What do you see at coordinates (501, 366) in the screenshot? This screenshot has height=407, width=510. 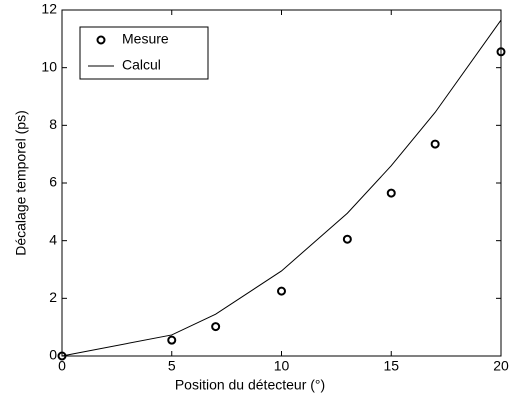 I see `x-tick-label: 20` at bounding box center [501, 366].